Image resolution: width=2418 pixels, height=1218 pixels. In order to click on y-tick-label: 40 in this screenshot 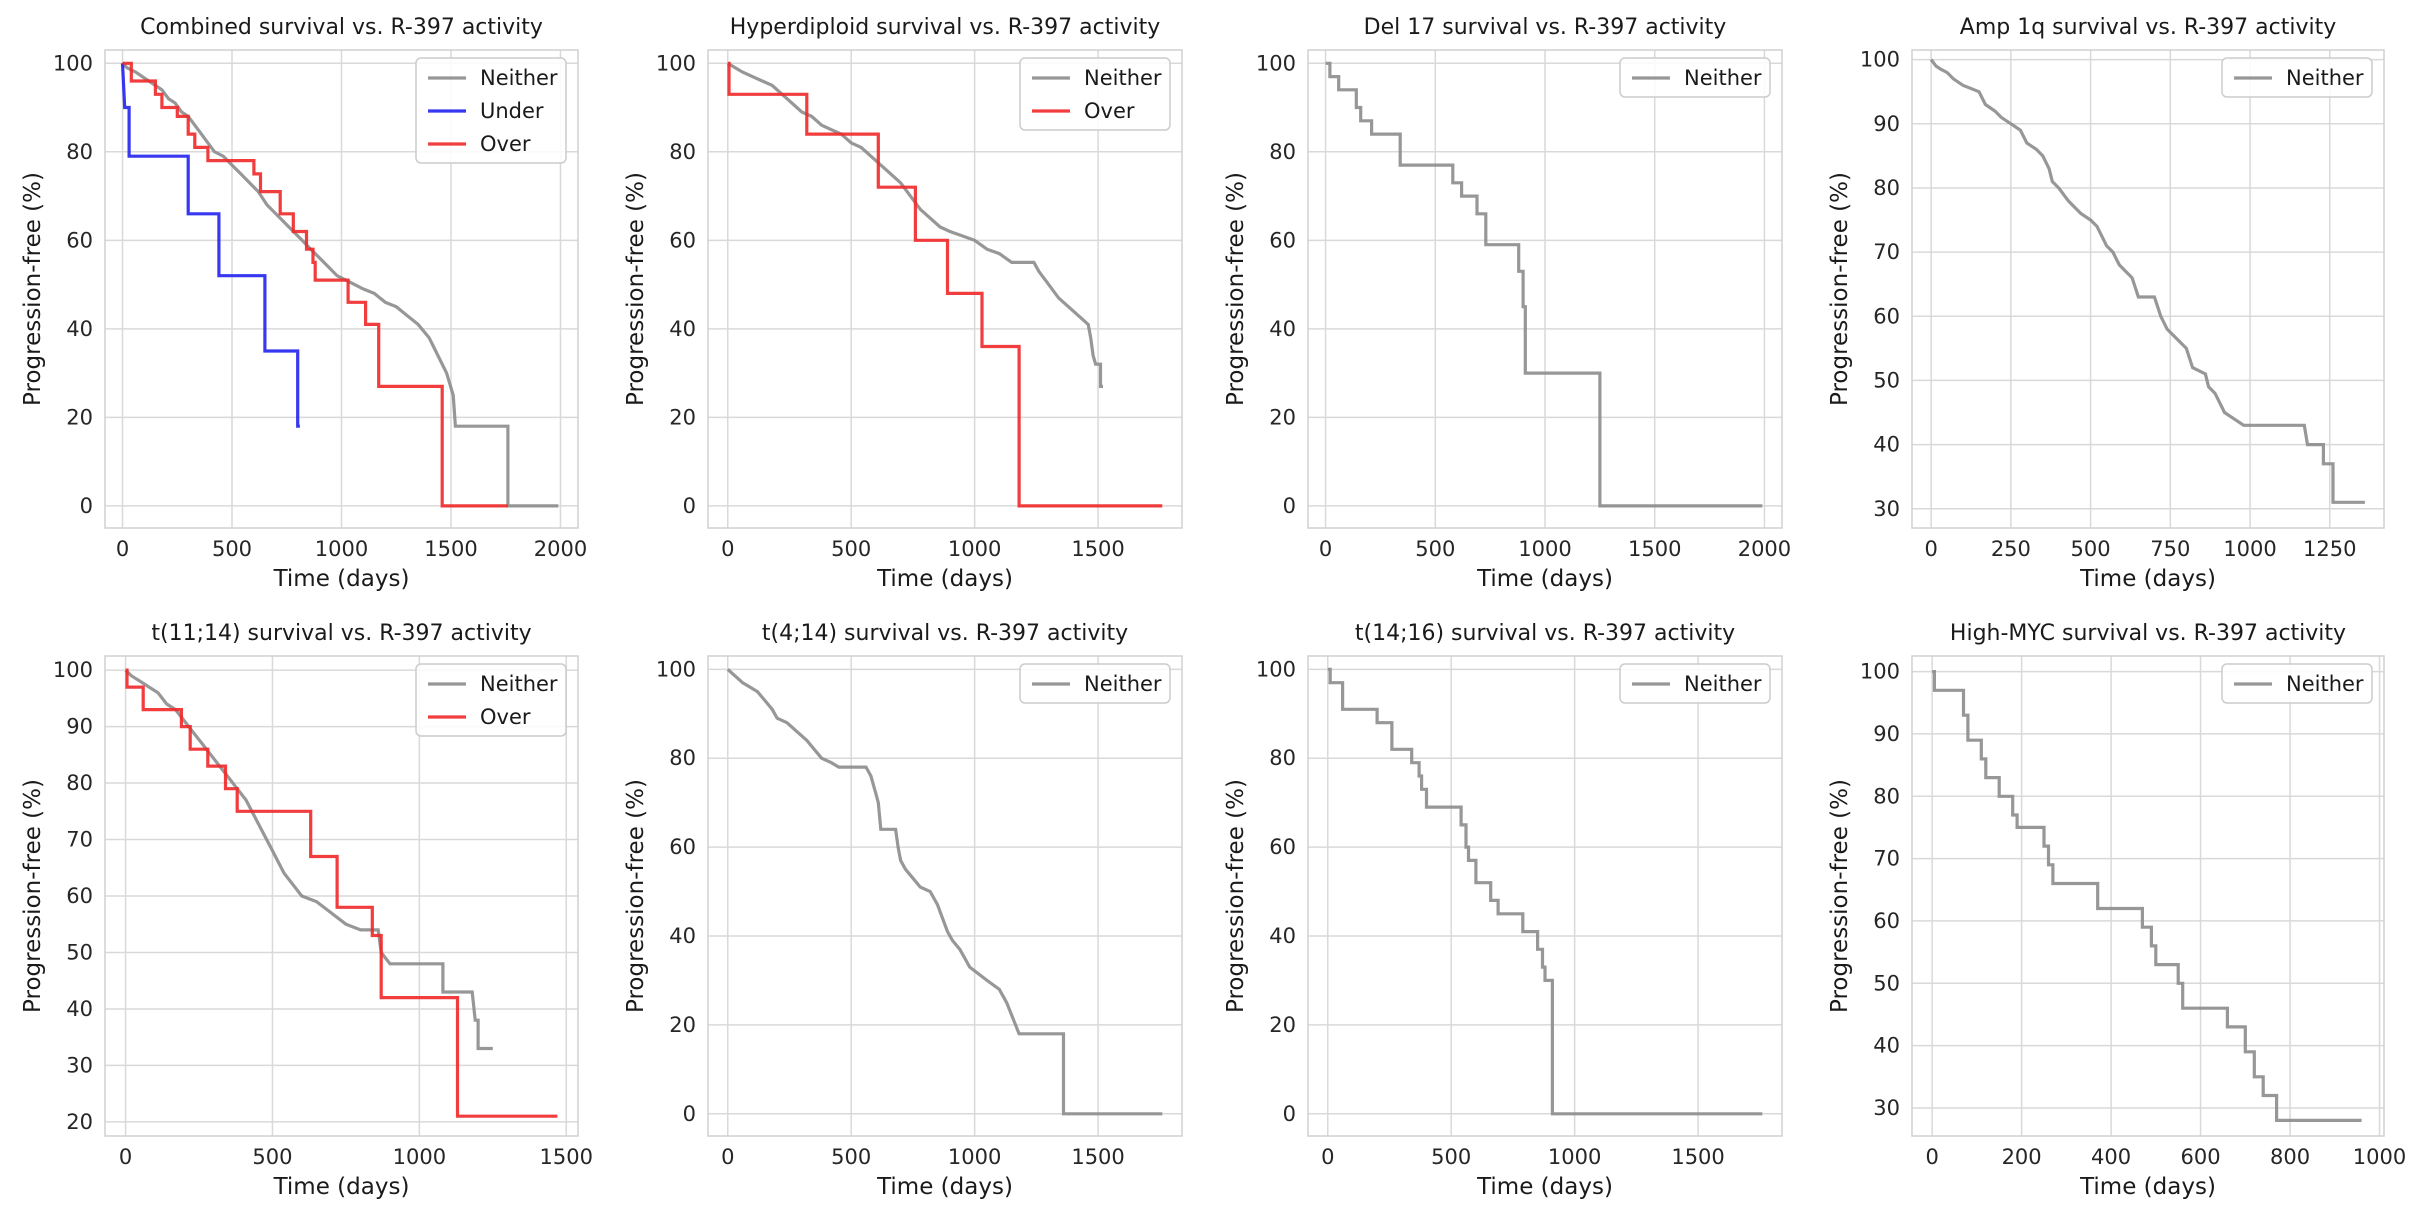, I will do `click(79, 329)`.